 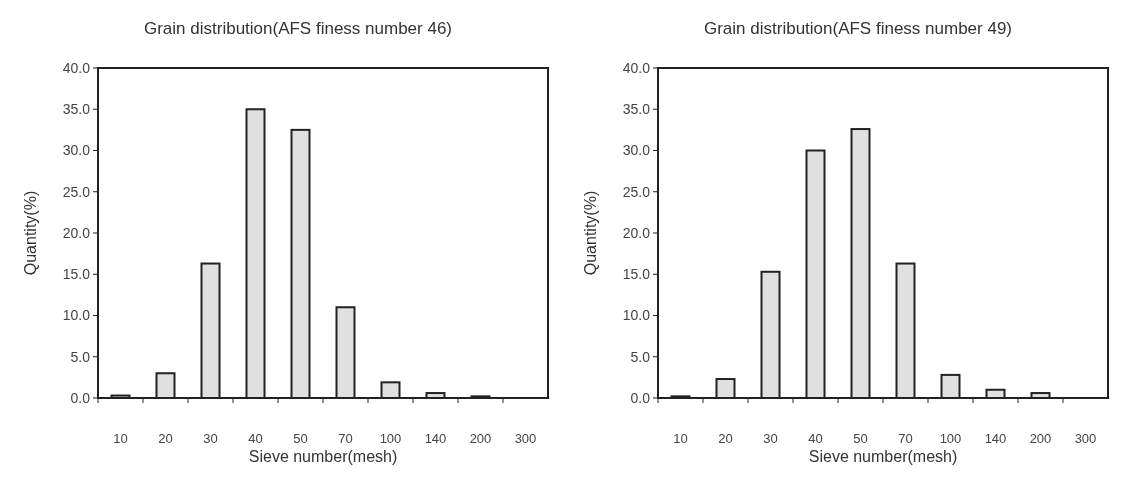 What do you see at coordinates (298, 28) in the screenshot?
I see `chart-title: Grain distribution(AFS finess number 46)` at bounding box center [298, 28].